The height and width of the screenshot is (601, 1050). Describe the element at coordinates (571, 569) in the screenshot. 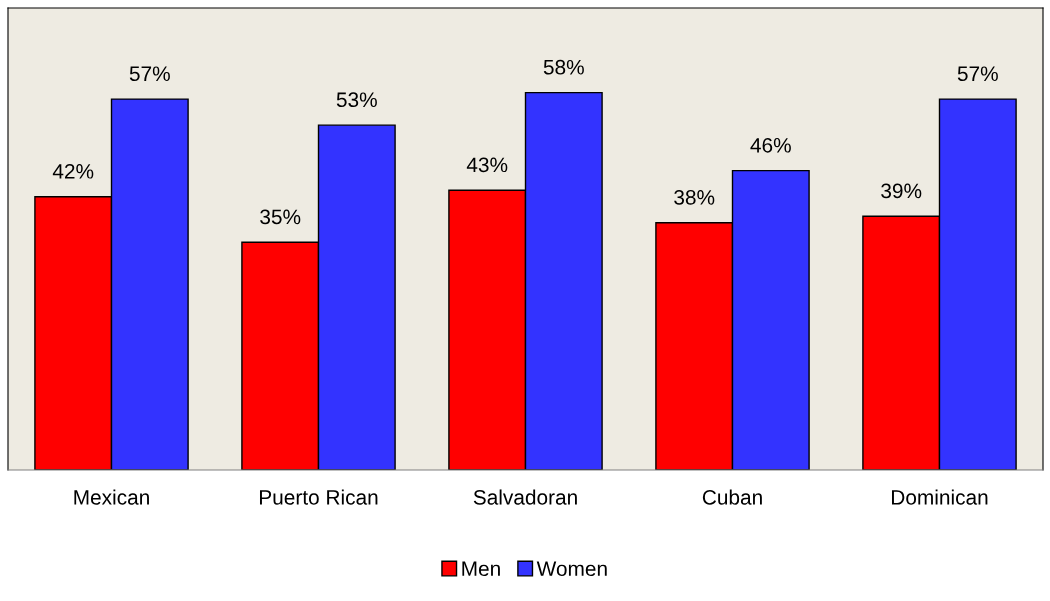

I see `legend-label: Women` at that location.